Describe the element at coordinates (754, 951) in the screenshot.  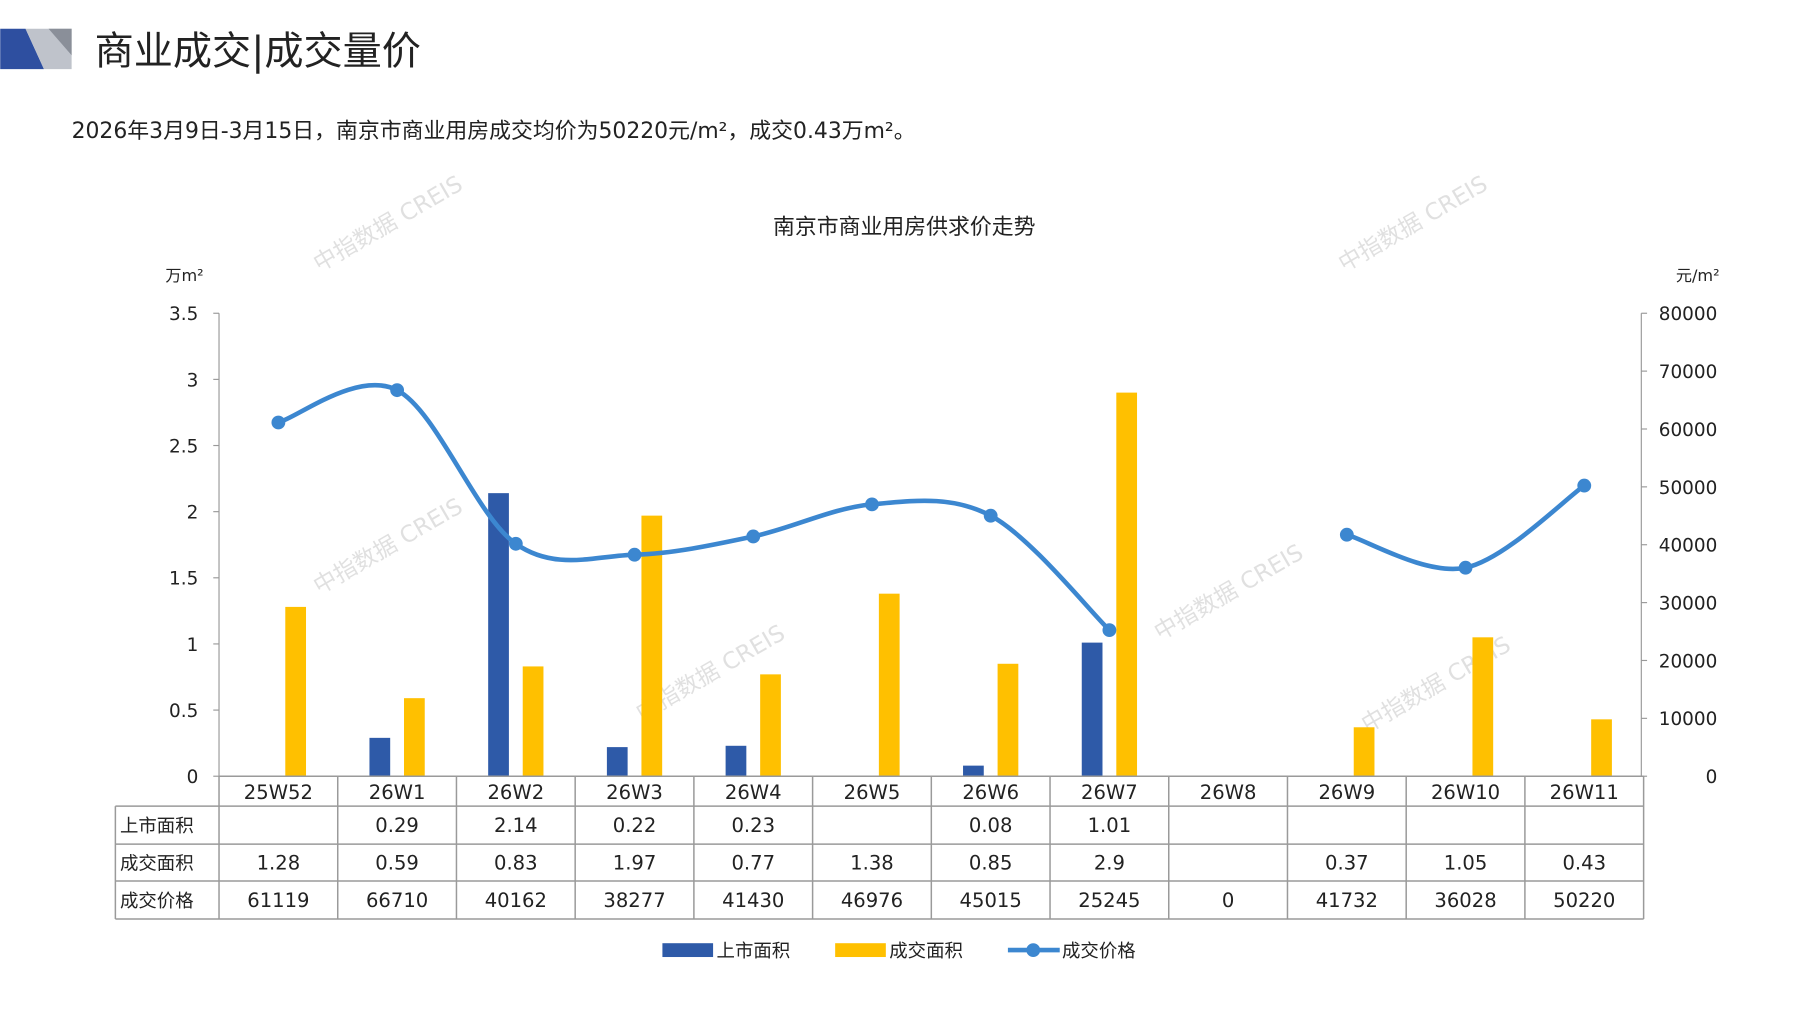
I see `legend-label-supply: 上市面积` at that location.